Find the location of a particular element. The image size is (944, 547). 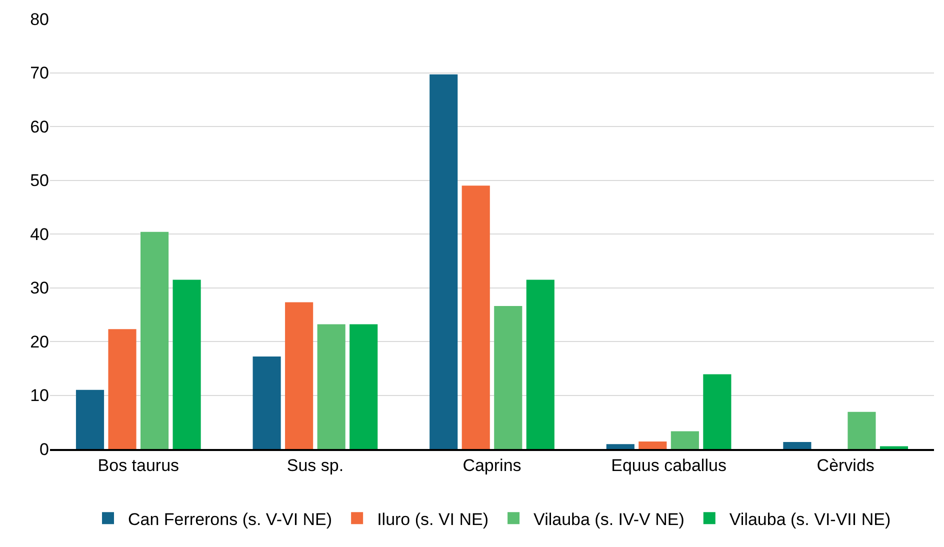

y-tick-label: 70 is located at coordinates (39, 73).